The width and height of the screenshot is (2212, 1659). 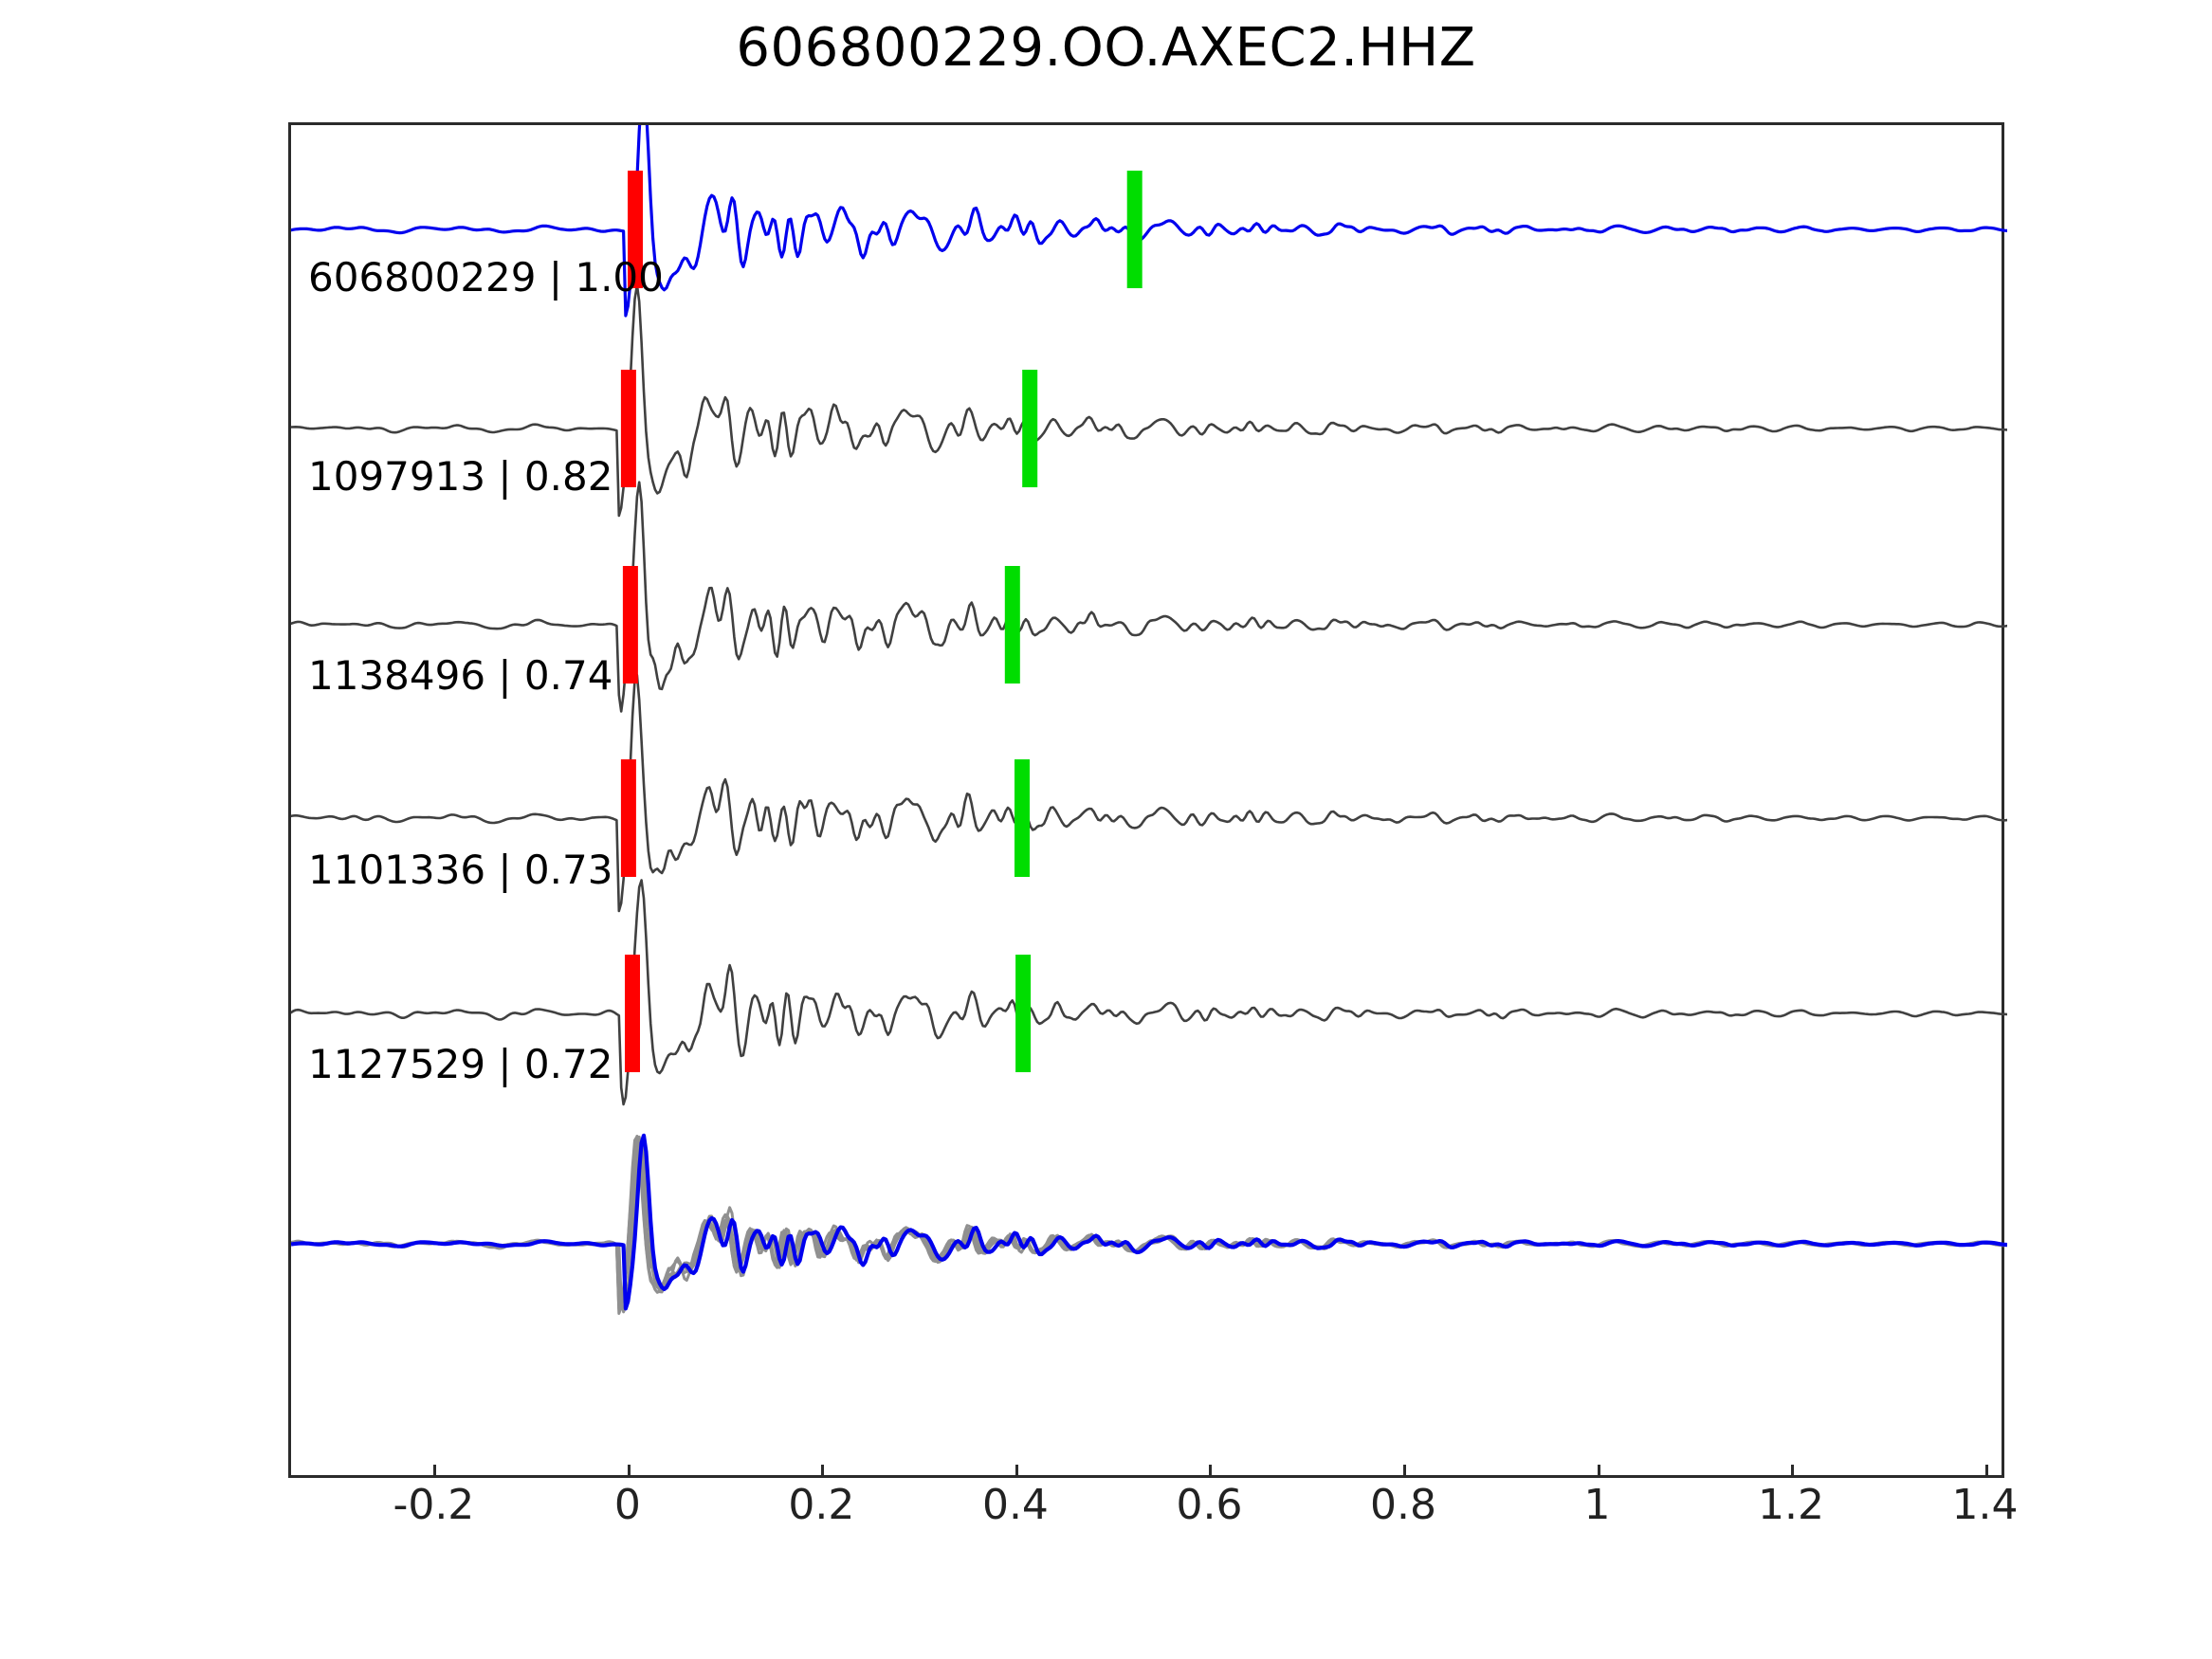 What do you see at coordinates (1015, 1505) in the screenshot?
I see `x-tick-label: 0.4` at bounding box center [1015, 1505].